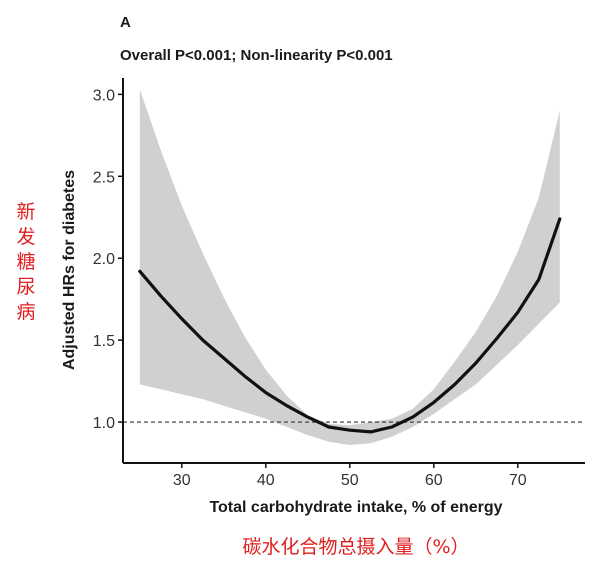 This screenshot has width=600, height=567. I want to click on panel-label: A, so click(125, 22).